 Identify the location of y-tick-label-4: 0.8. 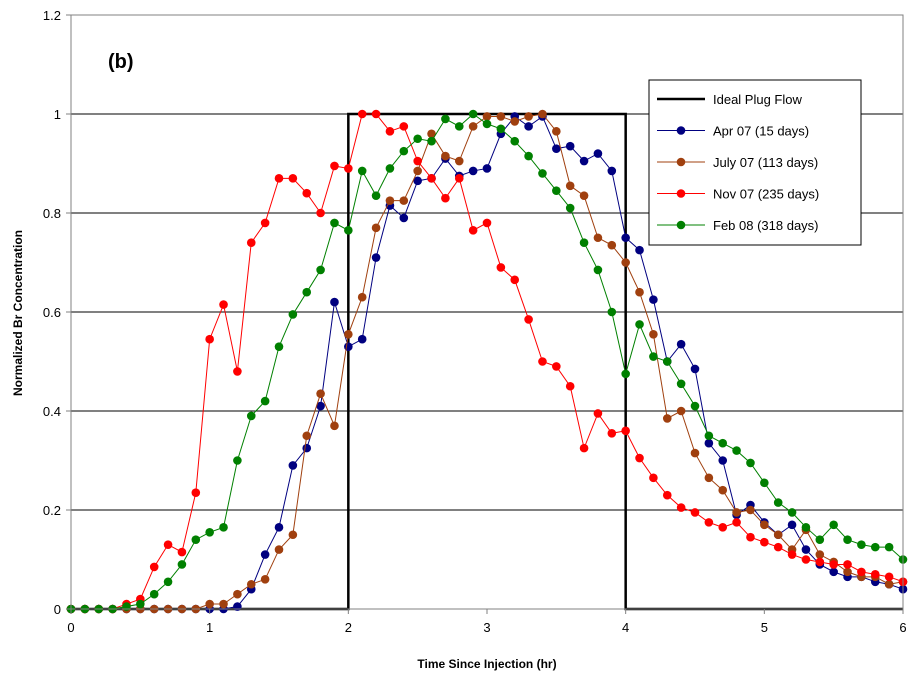
(52, 213).